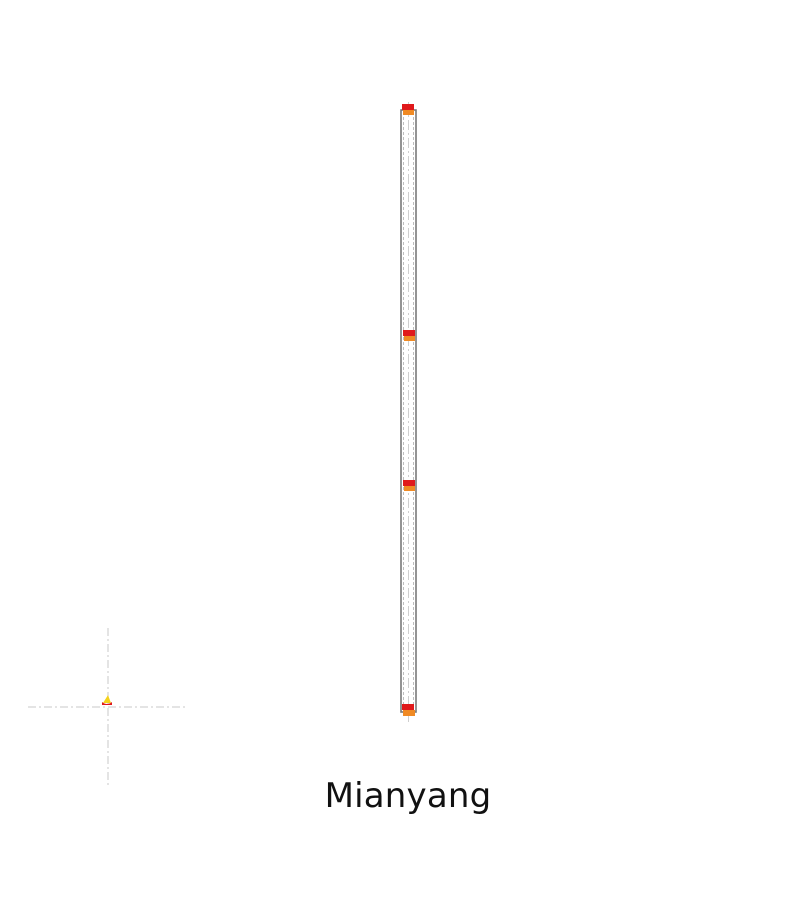 This screenshot has height=900, width=800. I want to click on station-bottom, so click(408, 710).